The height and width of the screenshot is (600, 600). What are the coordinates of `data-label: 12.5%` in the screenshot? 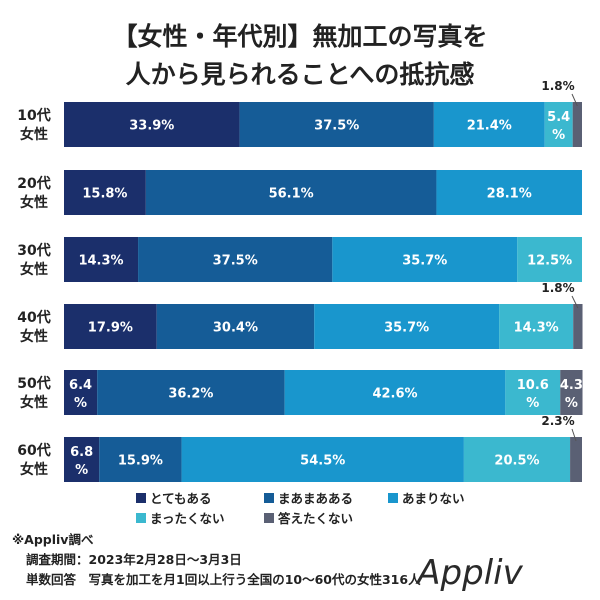 It's located at (549, 261).